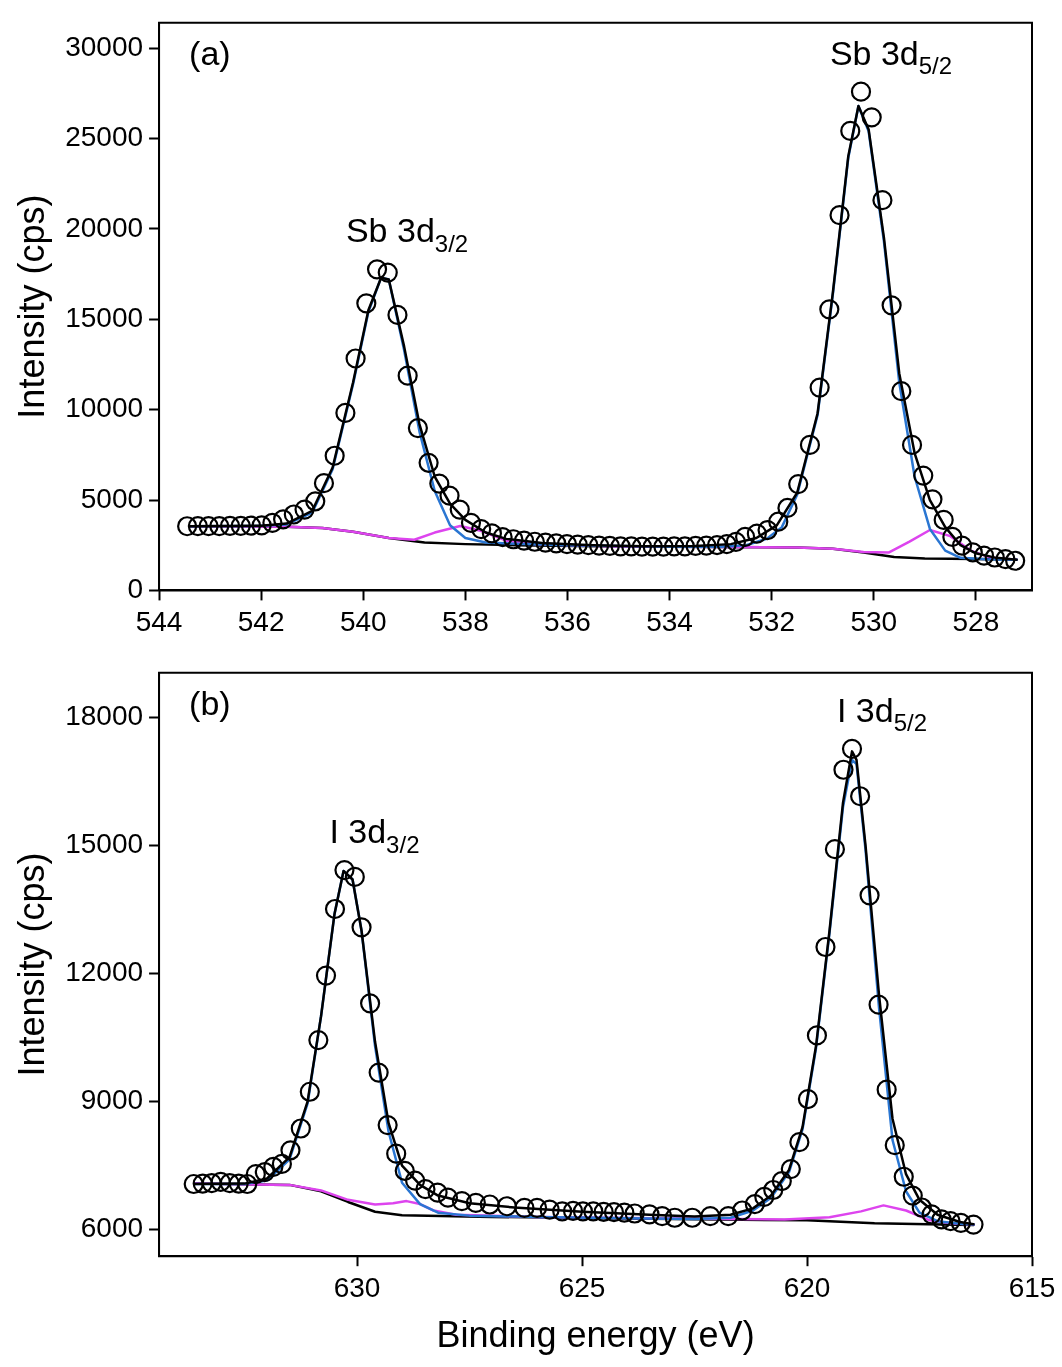  What do you see at coordinates (159, 621) in the screenshot?
I see `x-tick-label: 544` at bounding box center [159, 621].